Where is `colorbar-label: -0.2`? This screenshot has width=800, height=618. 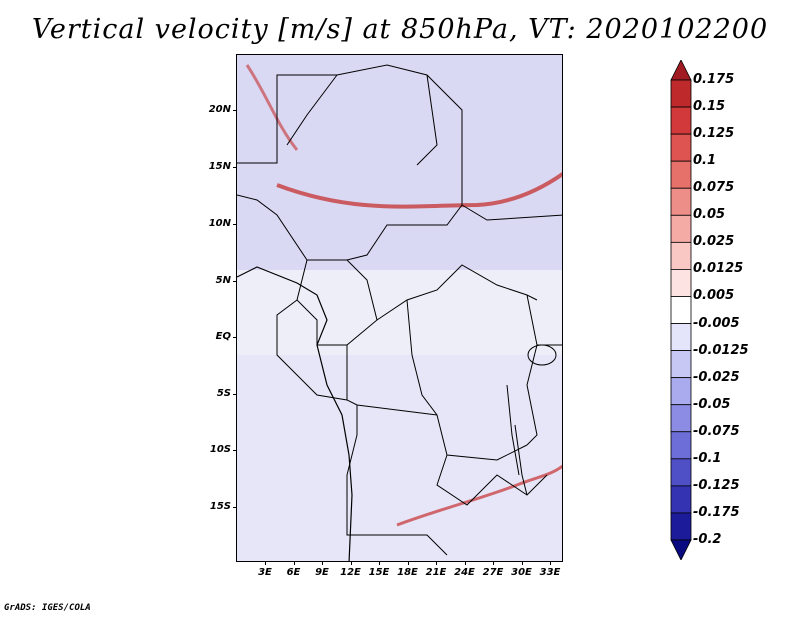
colorbar-label: -0.2 is located at coordinates (707, 539).